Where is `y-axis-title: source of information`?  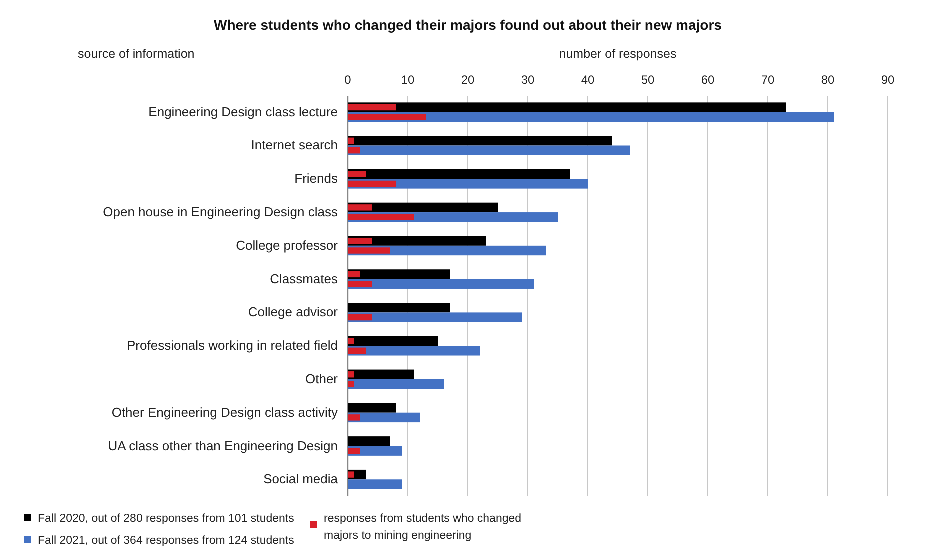 y-axis-title: source of information is located at coordinates (136, 54).